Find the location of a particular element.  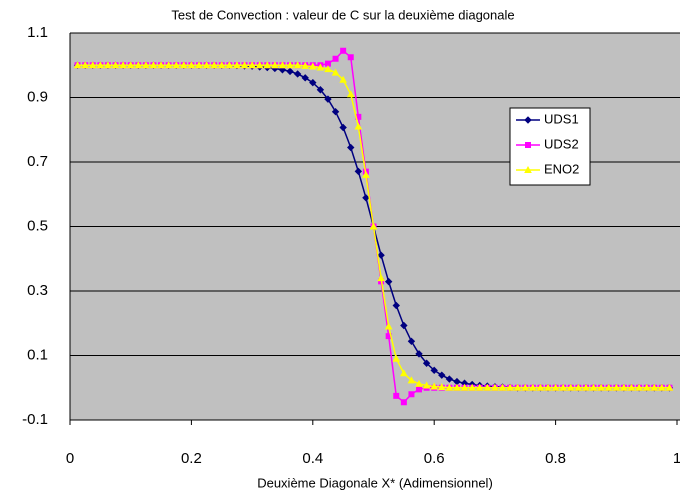

x-tick-label: 1 is located at coordinates (676, 458).